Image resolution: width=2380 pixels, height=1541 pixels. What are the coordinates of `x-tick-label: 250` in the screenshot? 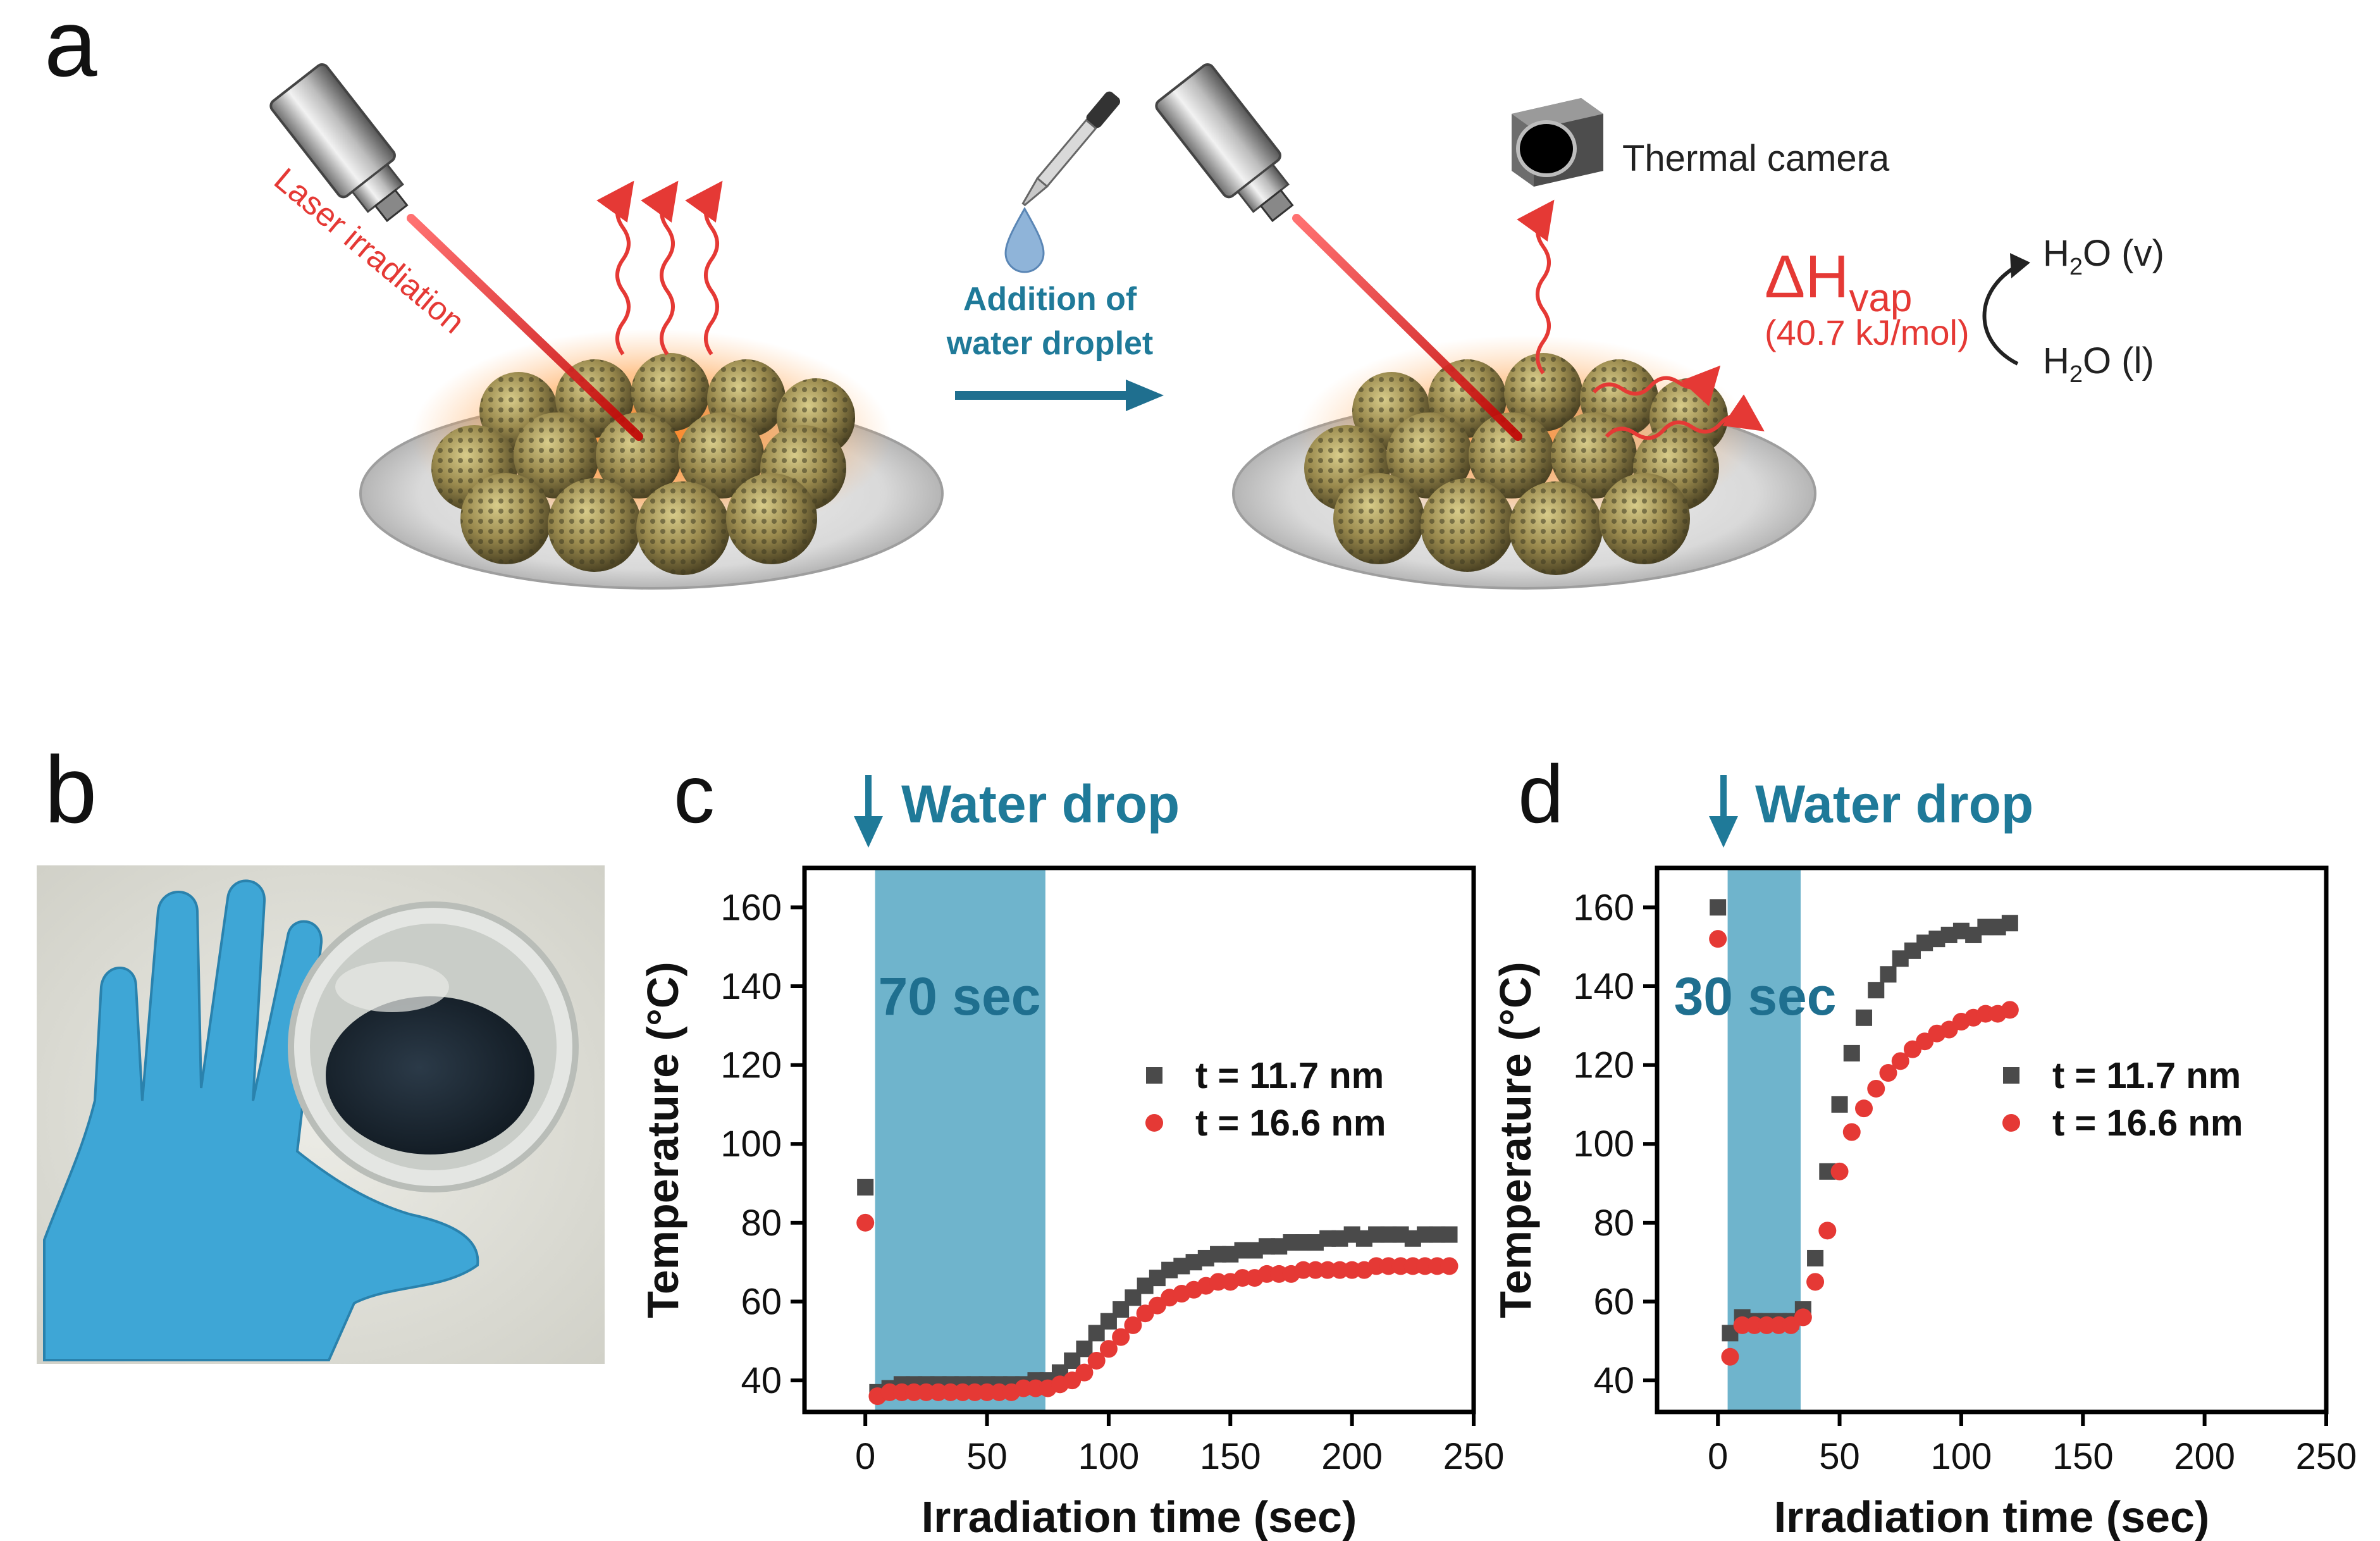 It's located at (2326, 1456).